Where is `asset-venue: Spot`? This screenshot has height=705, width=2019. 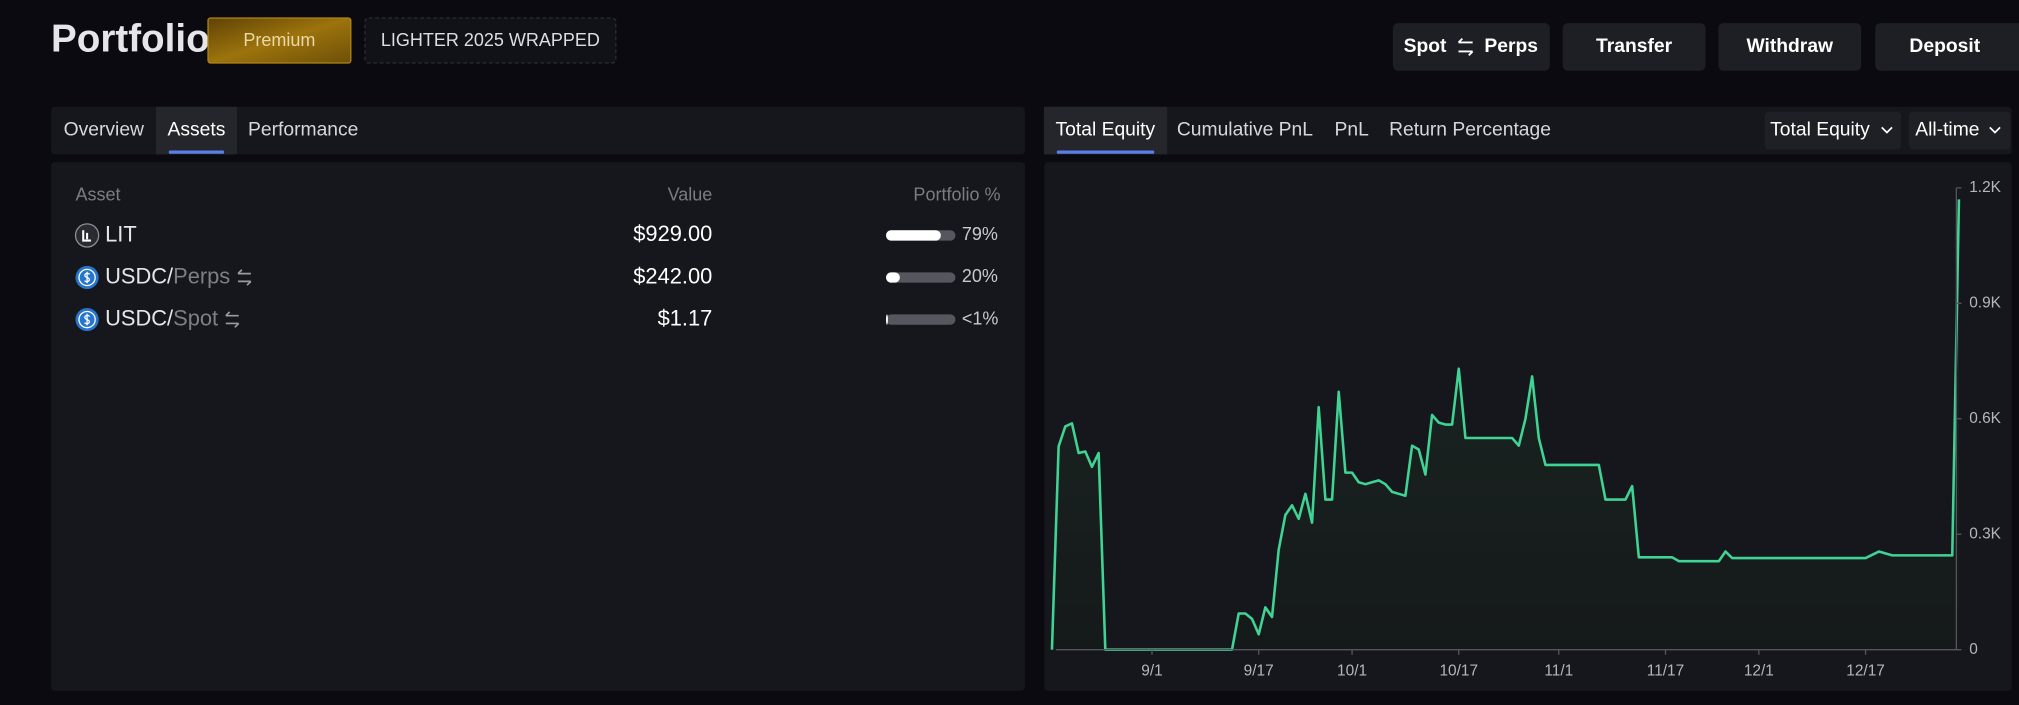
asset-venue: Spot is located at coordinates (195, 317).